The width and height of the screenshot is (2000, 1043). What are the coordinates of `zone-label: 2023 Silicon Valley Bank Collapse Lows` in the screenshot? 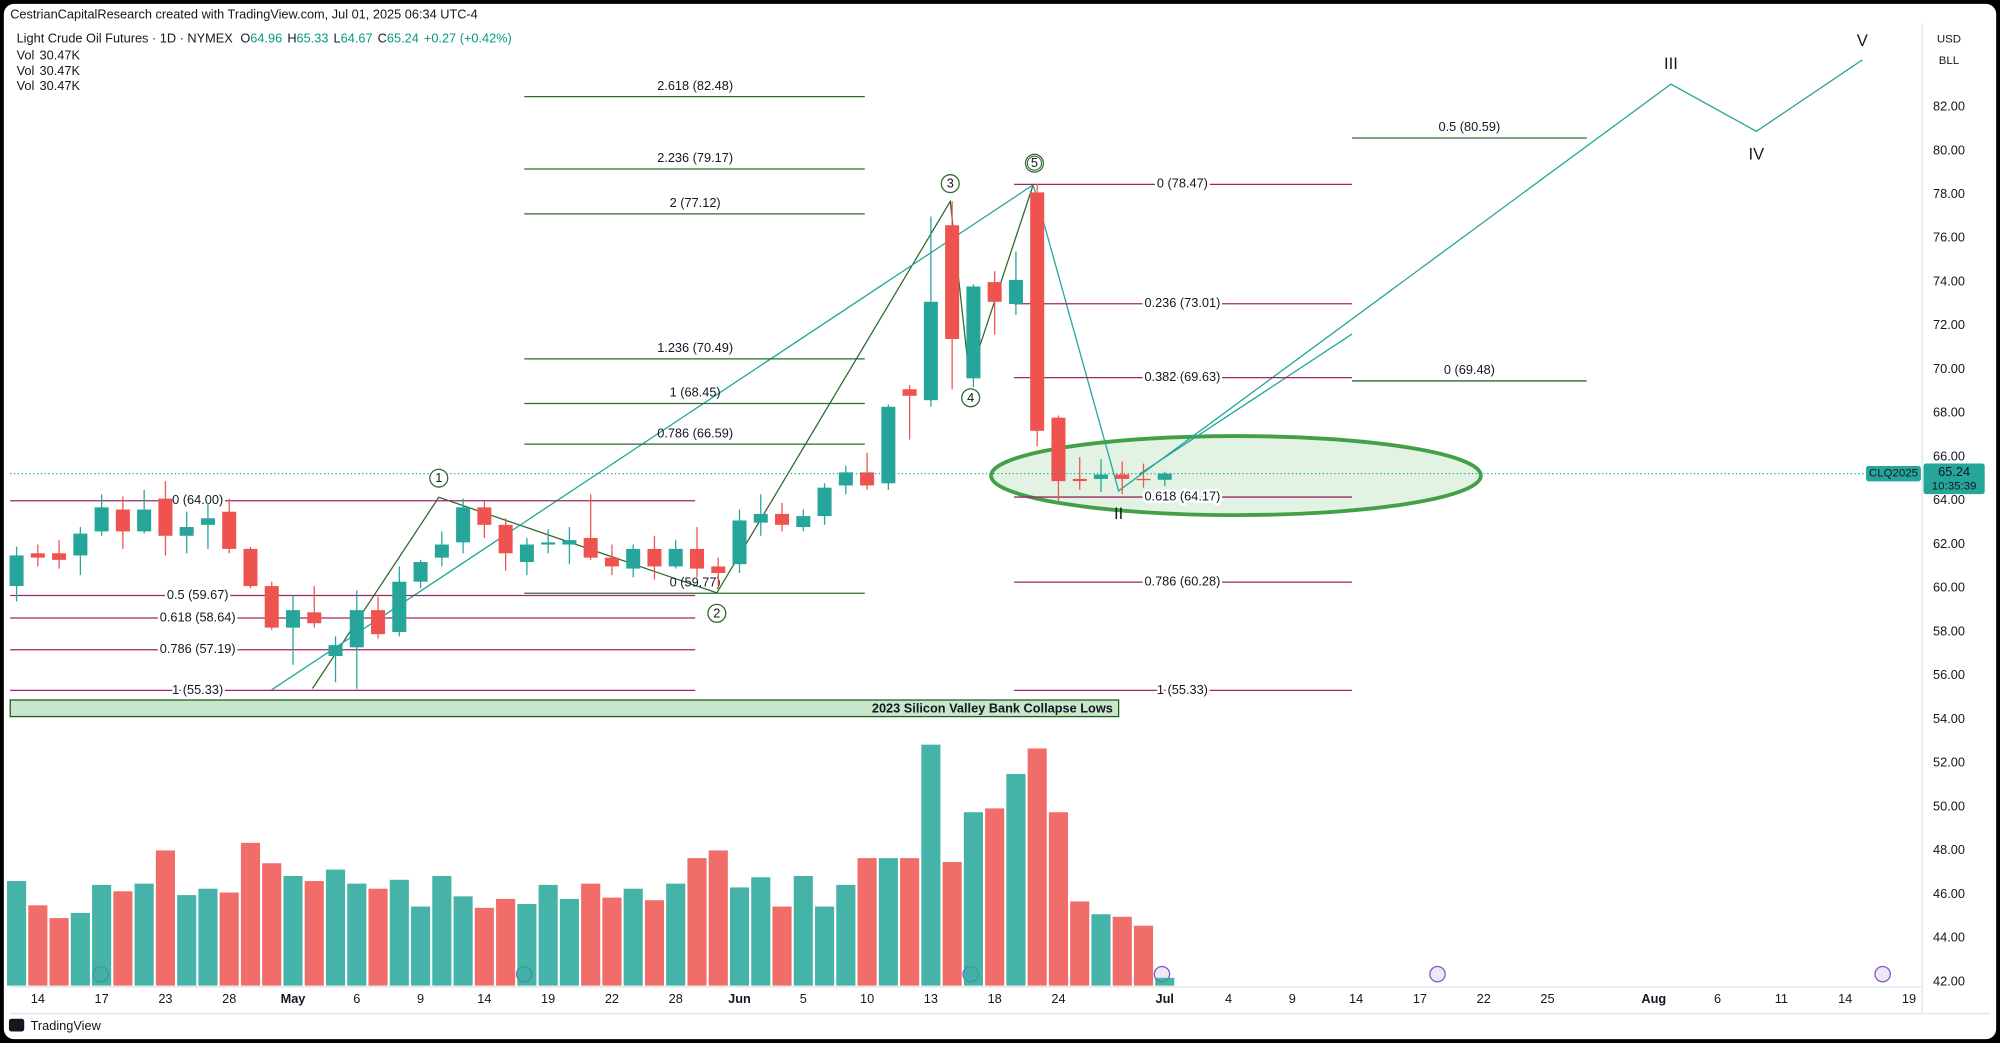 It's located at (992, 707).